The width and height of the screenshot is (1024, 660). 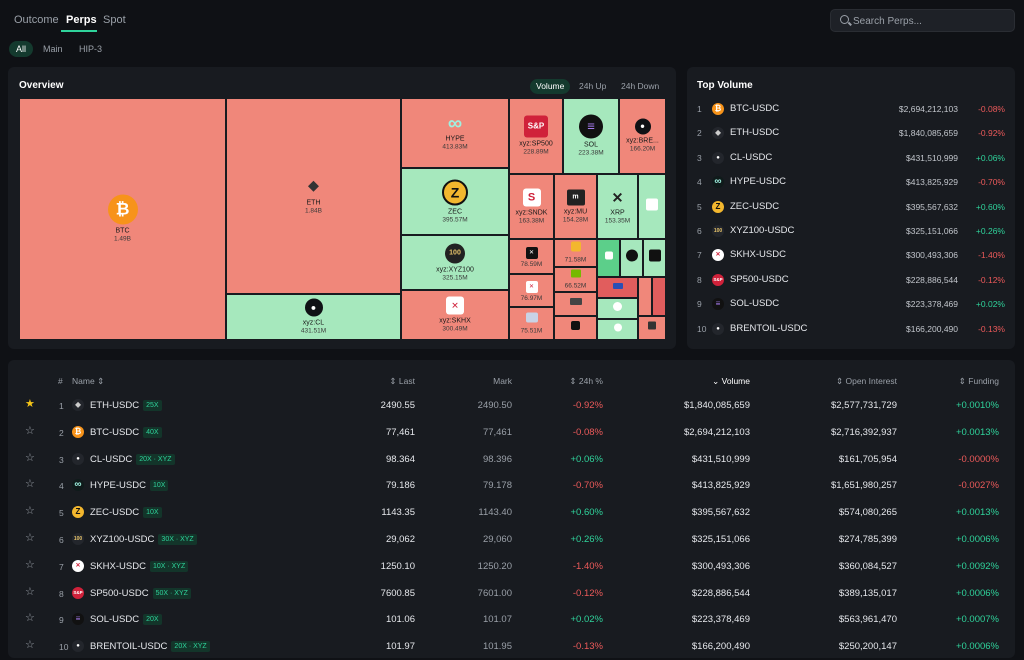 I want to click on market-symbol: SOL-USDC 20X, so click(x=126, y=620).